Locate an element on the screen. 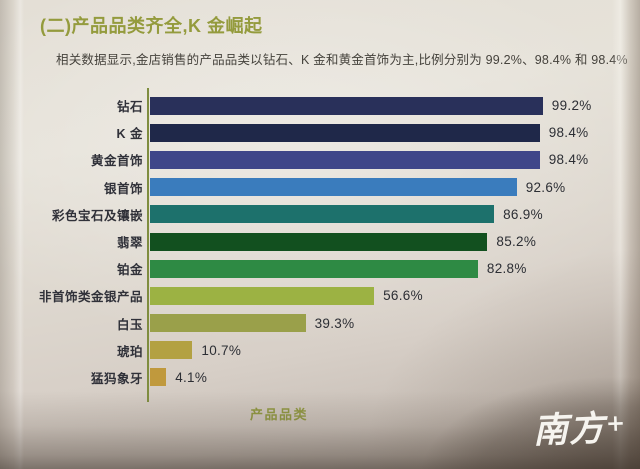 Image resolution: width=640 pixels, height=469 pixels. category-label: 黄金首饰 is located at coordinates (116, 161).